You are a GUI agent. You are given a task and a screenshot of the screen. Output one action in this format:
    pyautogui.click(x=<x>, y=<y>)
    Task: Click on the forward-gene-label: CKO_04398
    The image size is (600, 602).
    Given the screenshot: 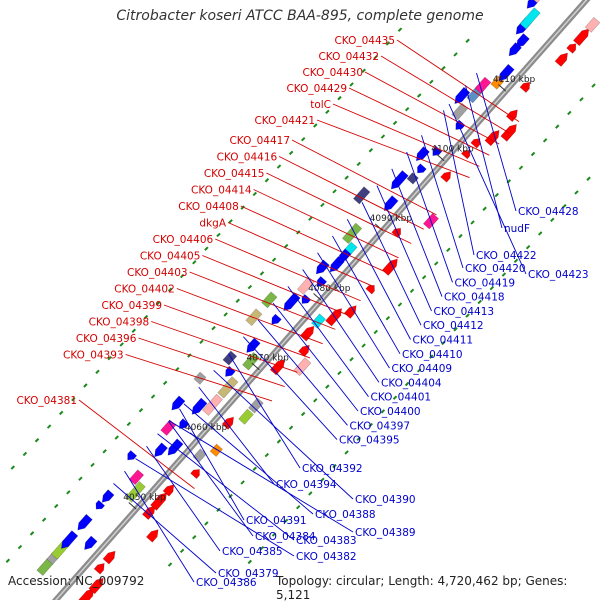 What is the action you would take?
    pyautogui.click(x=119, y=323)
    